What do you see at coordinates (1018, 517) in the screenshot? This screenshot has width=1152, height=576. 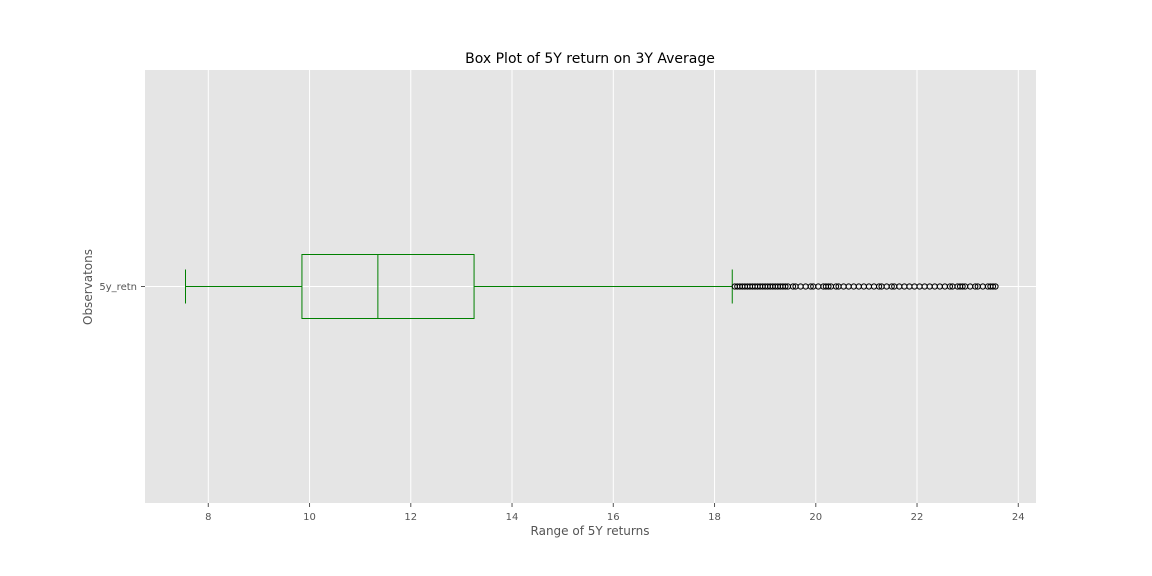 I see `x-tick-label: 24` at bounding box center [1018, 517].